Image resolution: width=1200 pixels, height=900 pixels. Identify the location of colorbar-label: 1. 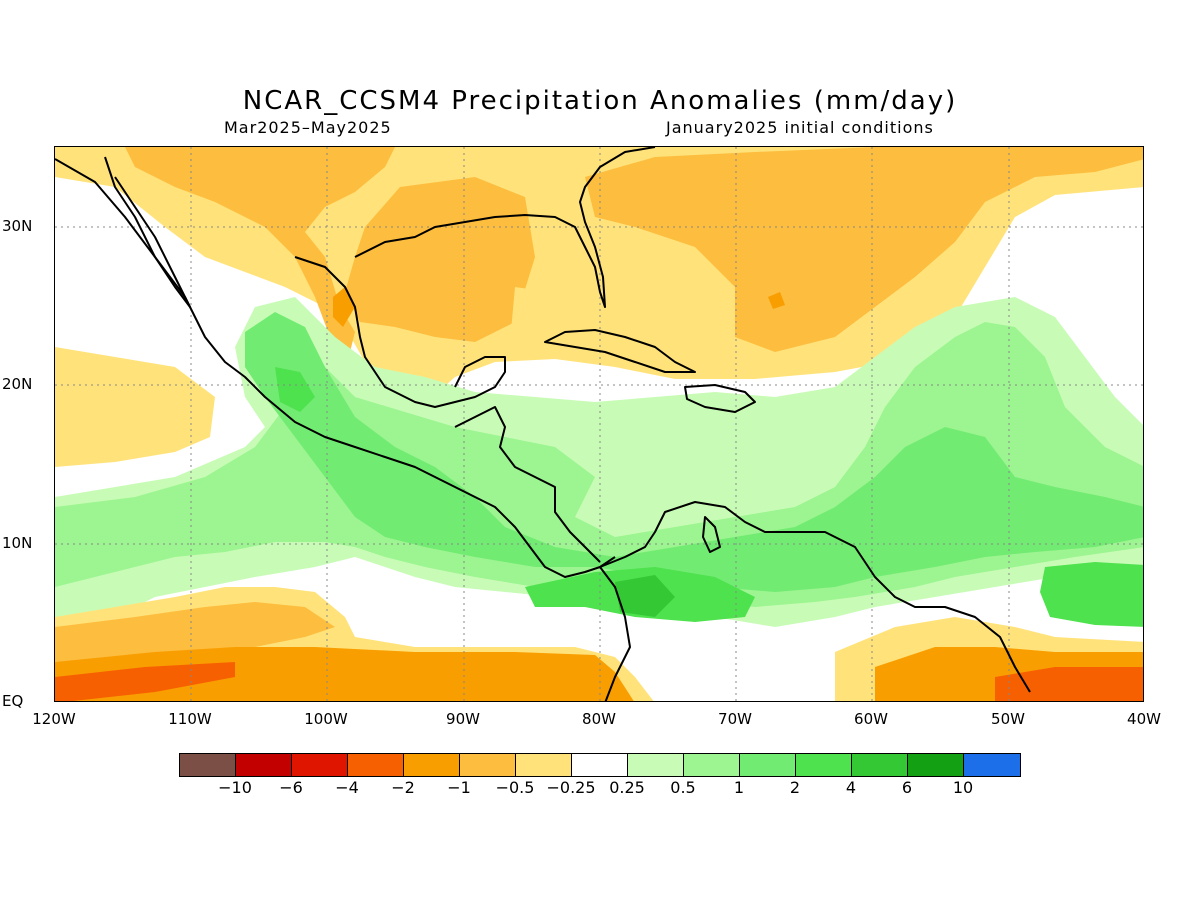
(739, 787).